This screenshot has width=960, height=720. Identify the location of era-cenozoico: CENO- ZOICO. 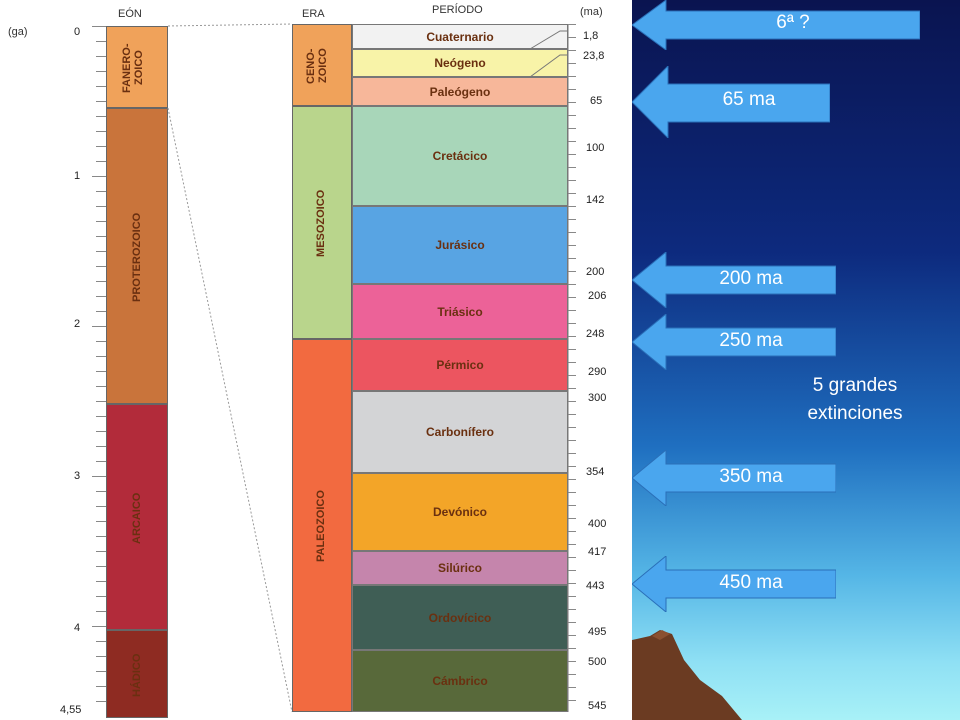
(322, 65).